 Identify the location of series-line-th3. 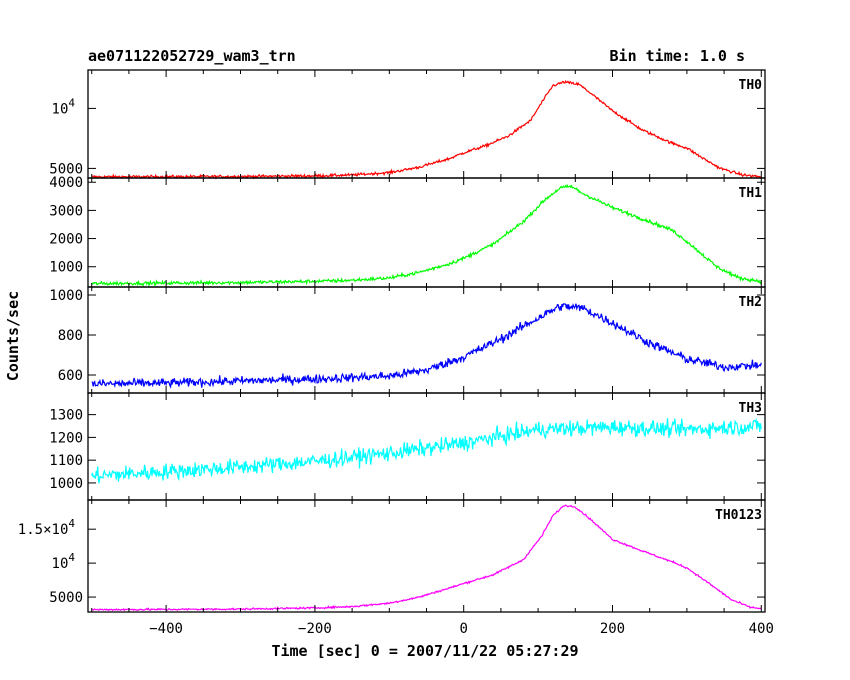
(426, 450).